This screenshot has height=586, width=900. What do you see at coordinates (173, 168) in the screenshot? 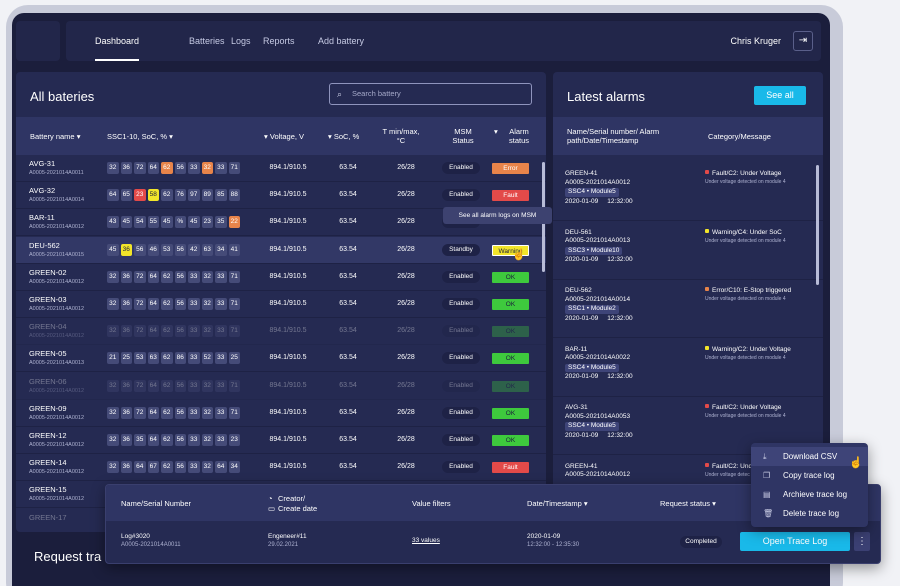
I see `cell-values: 32 36 72 64 62 56 33 32 33 71` at bounding box center [173, 168].